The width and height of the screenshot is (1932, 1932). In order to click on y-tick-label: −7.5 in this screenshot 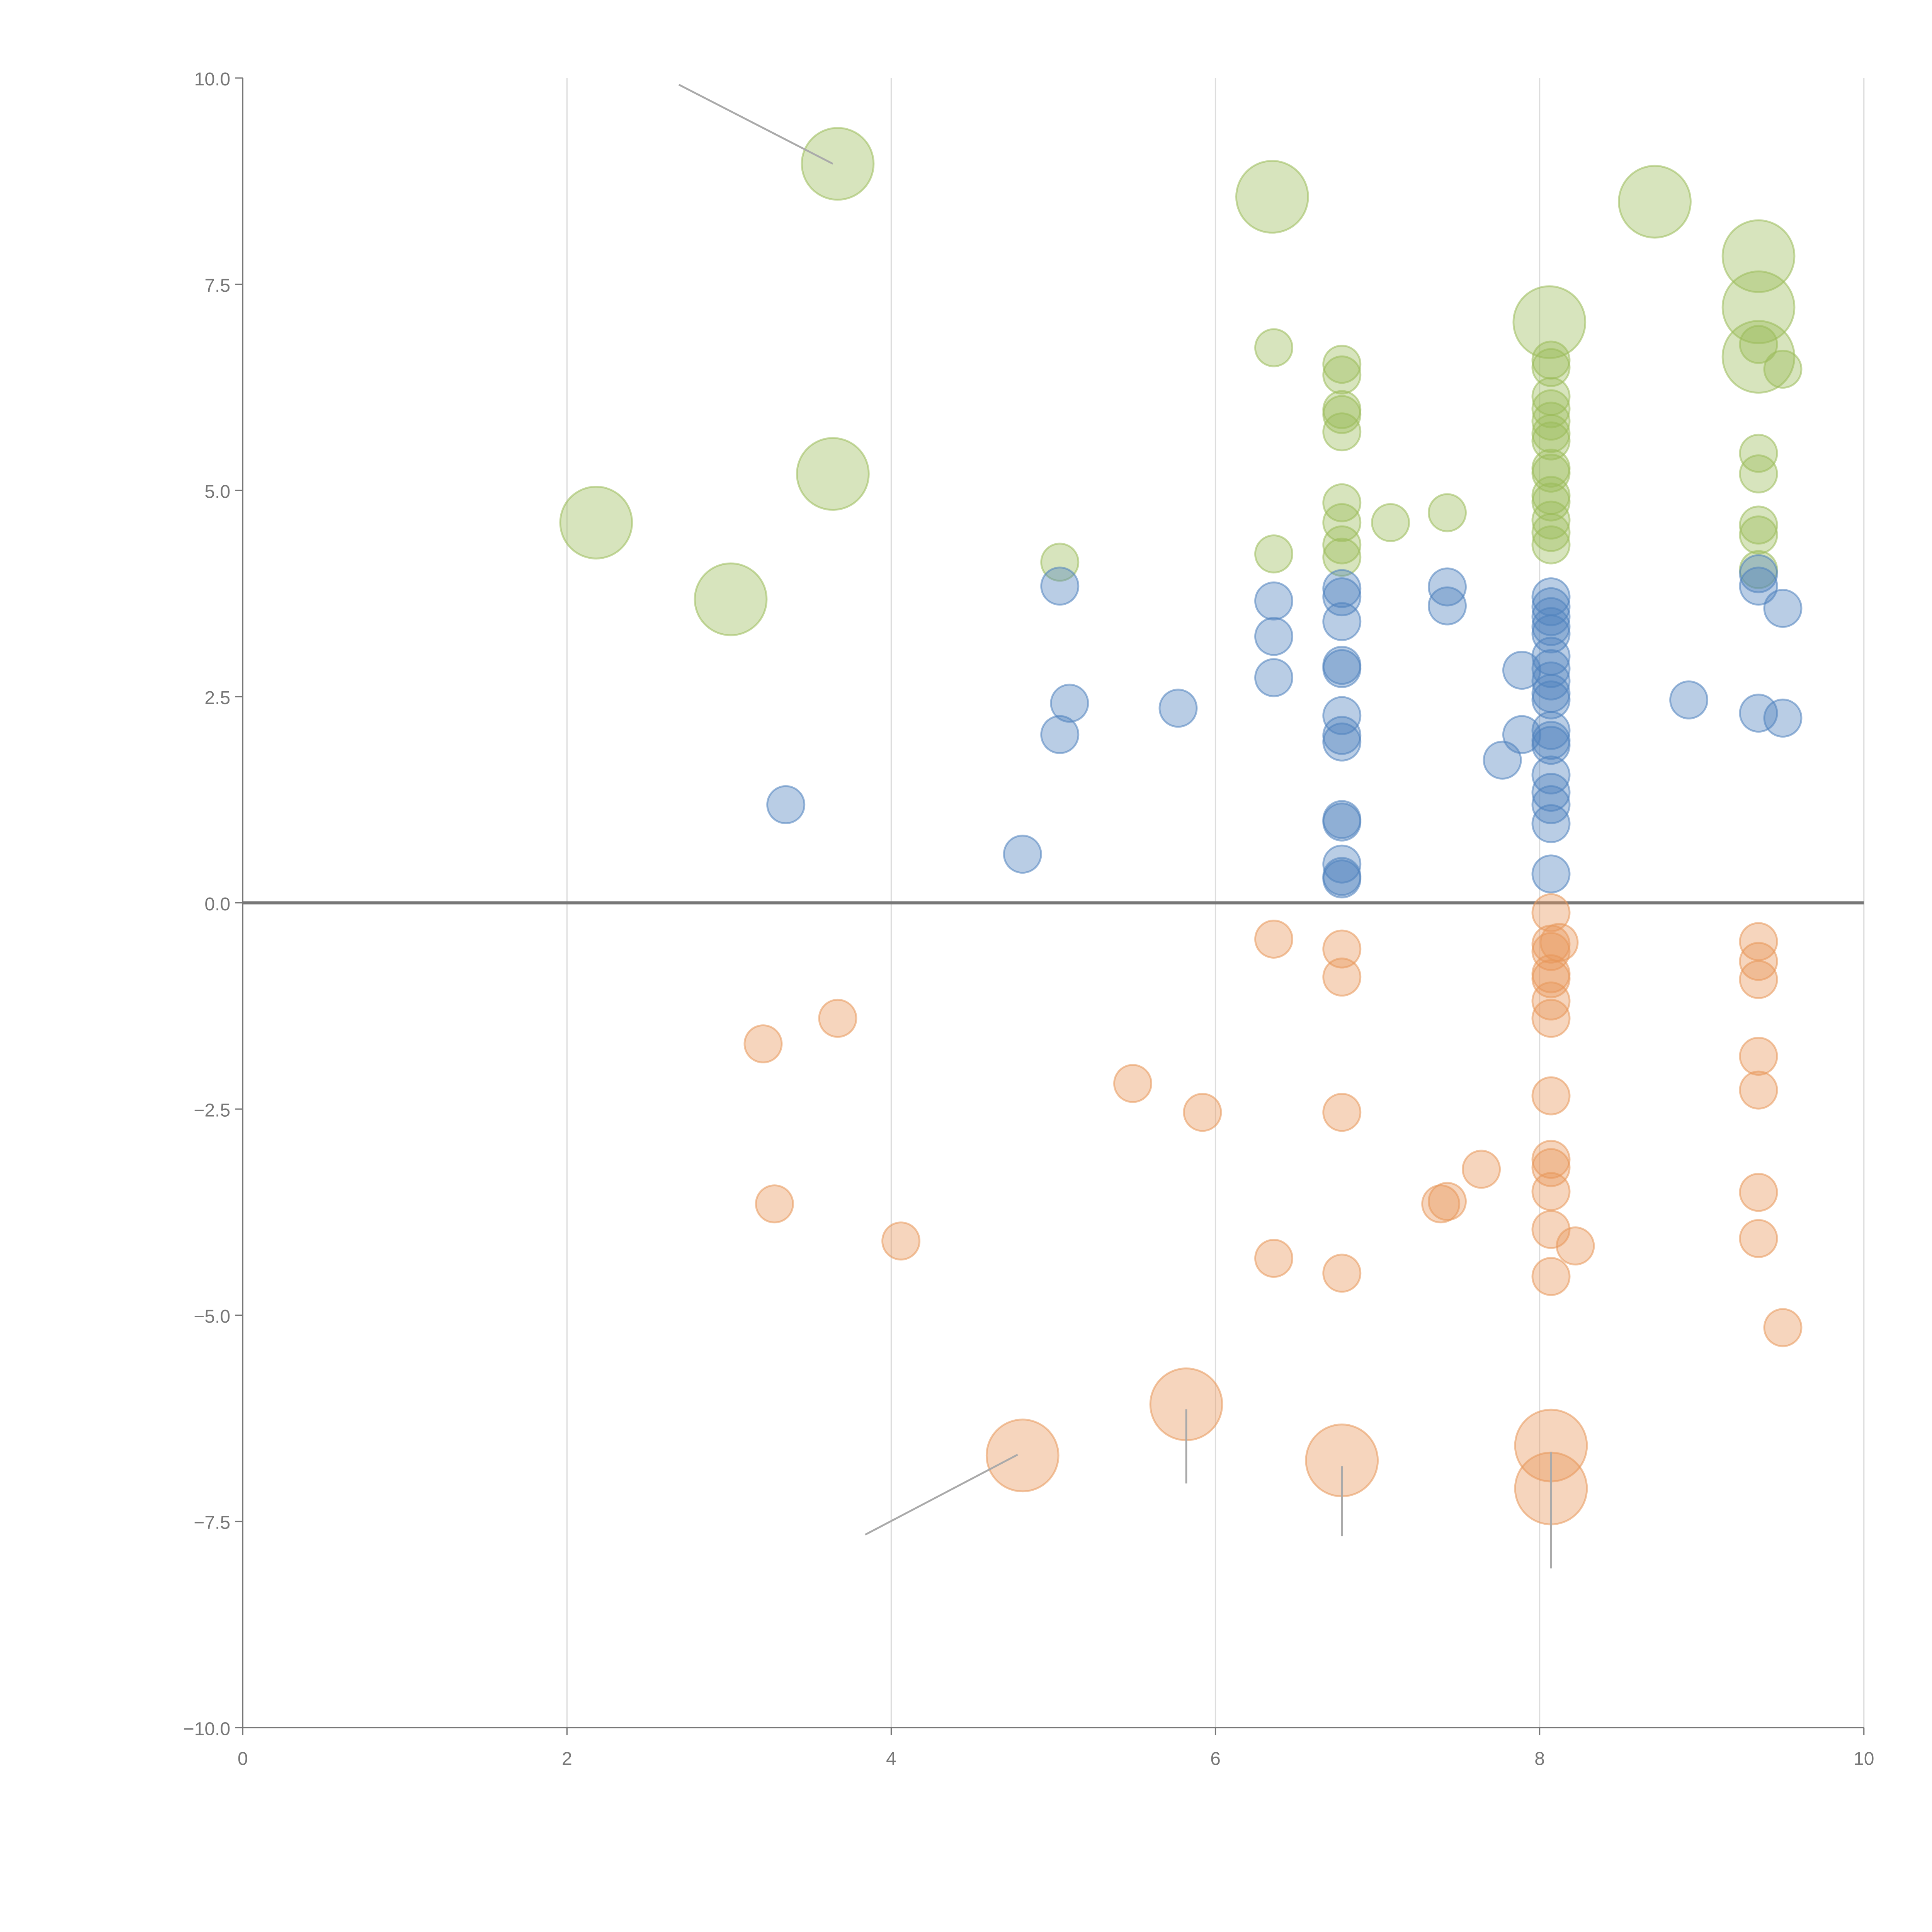, I will do `click(212, 1523)`.